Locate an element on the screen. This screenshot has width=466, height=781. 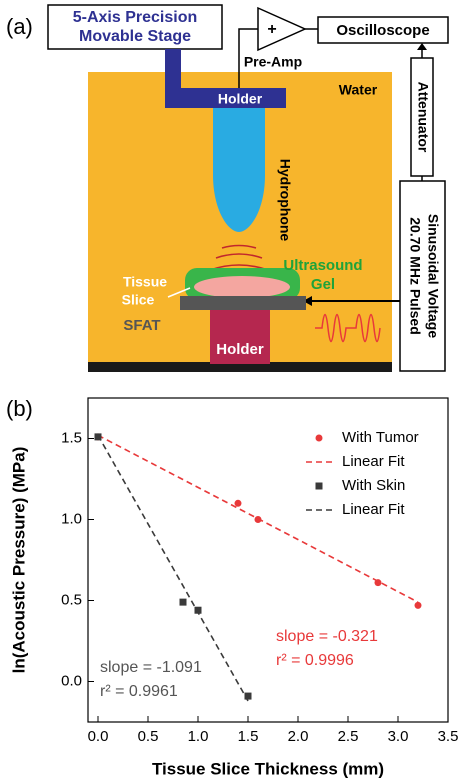
hydrophone-label: Hydrophone is located at coordinates (285, 200).